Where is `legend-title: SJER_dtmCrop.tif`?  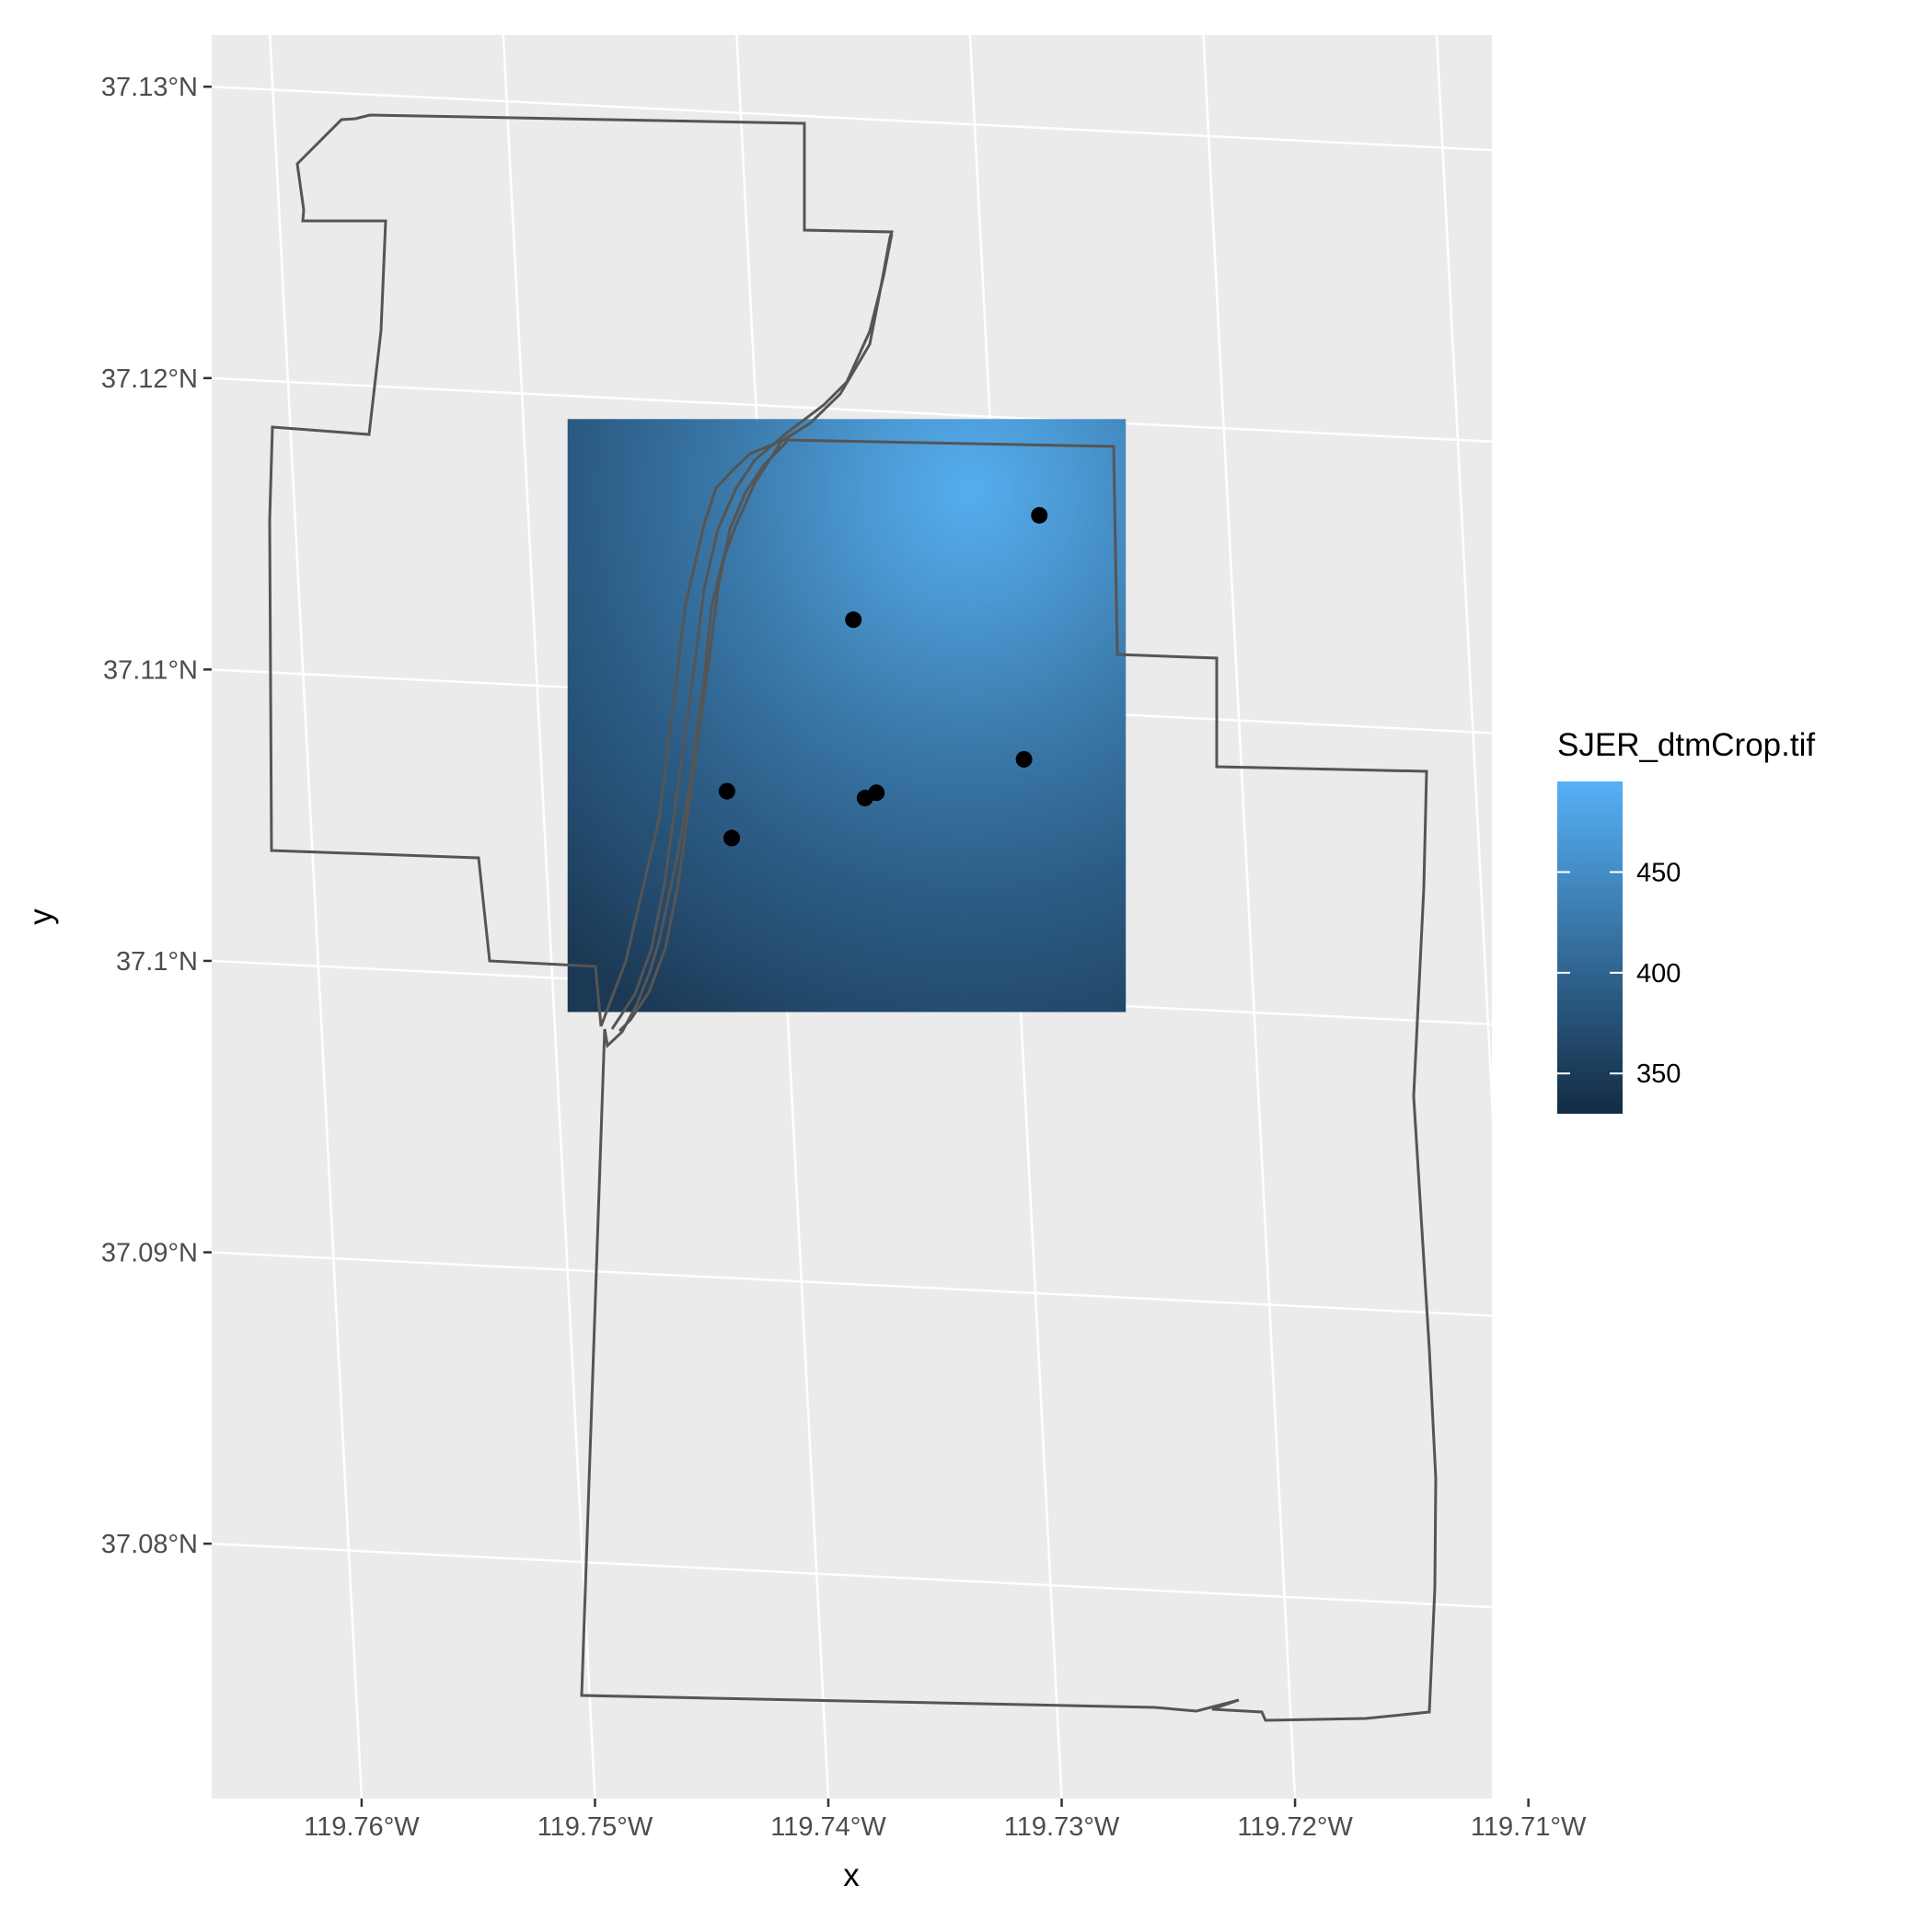
legend-title: SJER_dtmCrop.tif is located at coordinates (1686, 745).